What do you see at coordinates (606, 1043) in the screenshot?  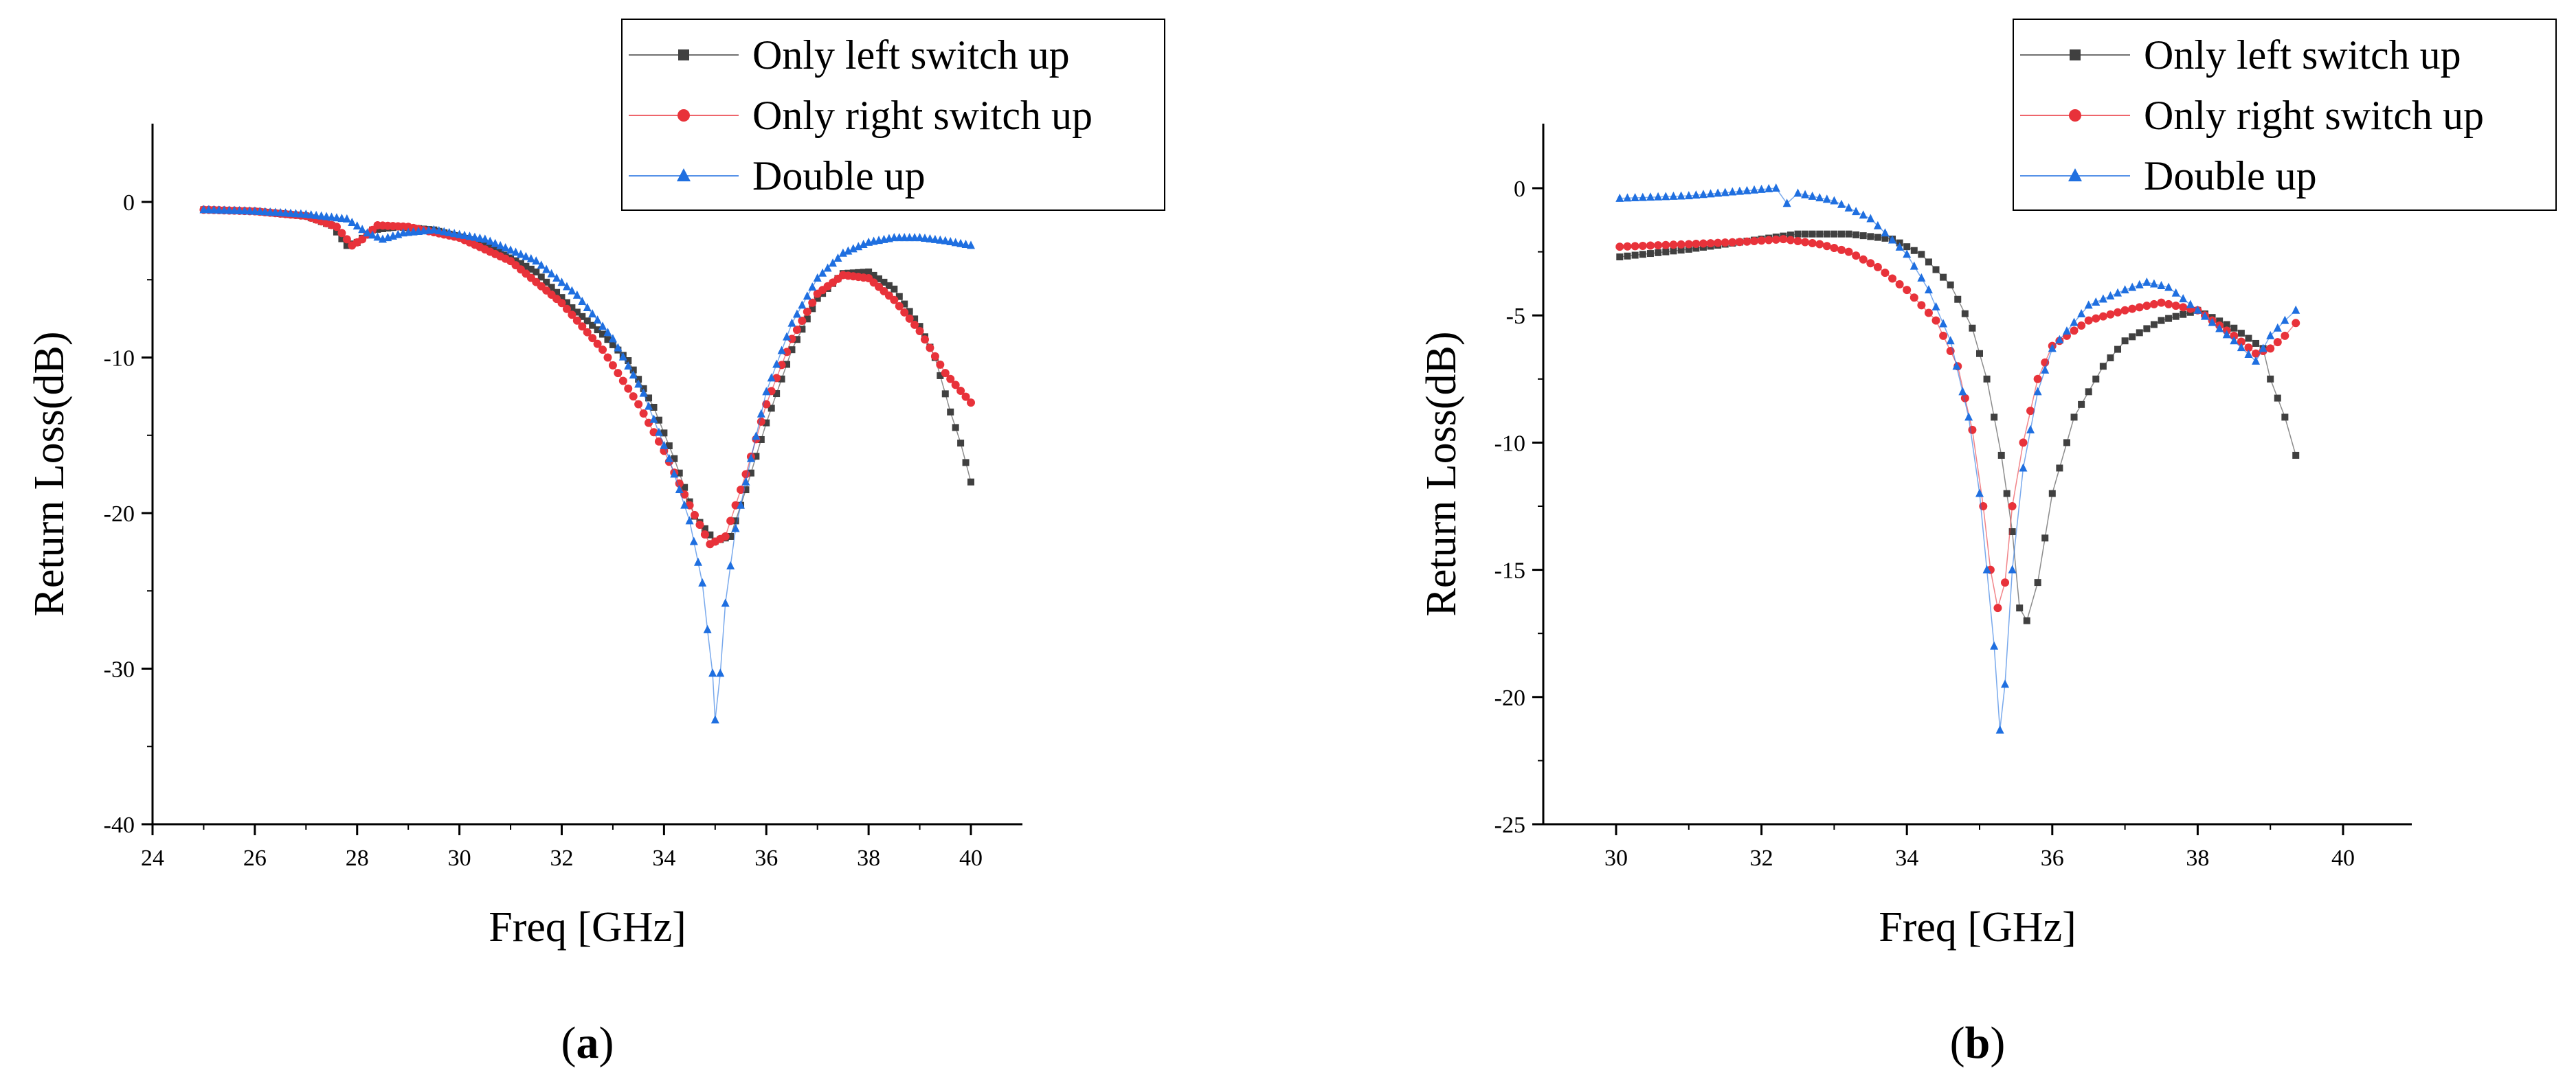 I see `panel-label-close: )` at bounding box center [606, 1043].